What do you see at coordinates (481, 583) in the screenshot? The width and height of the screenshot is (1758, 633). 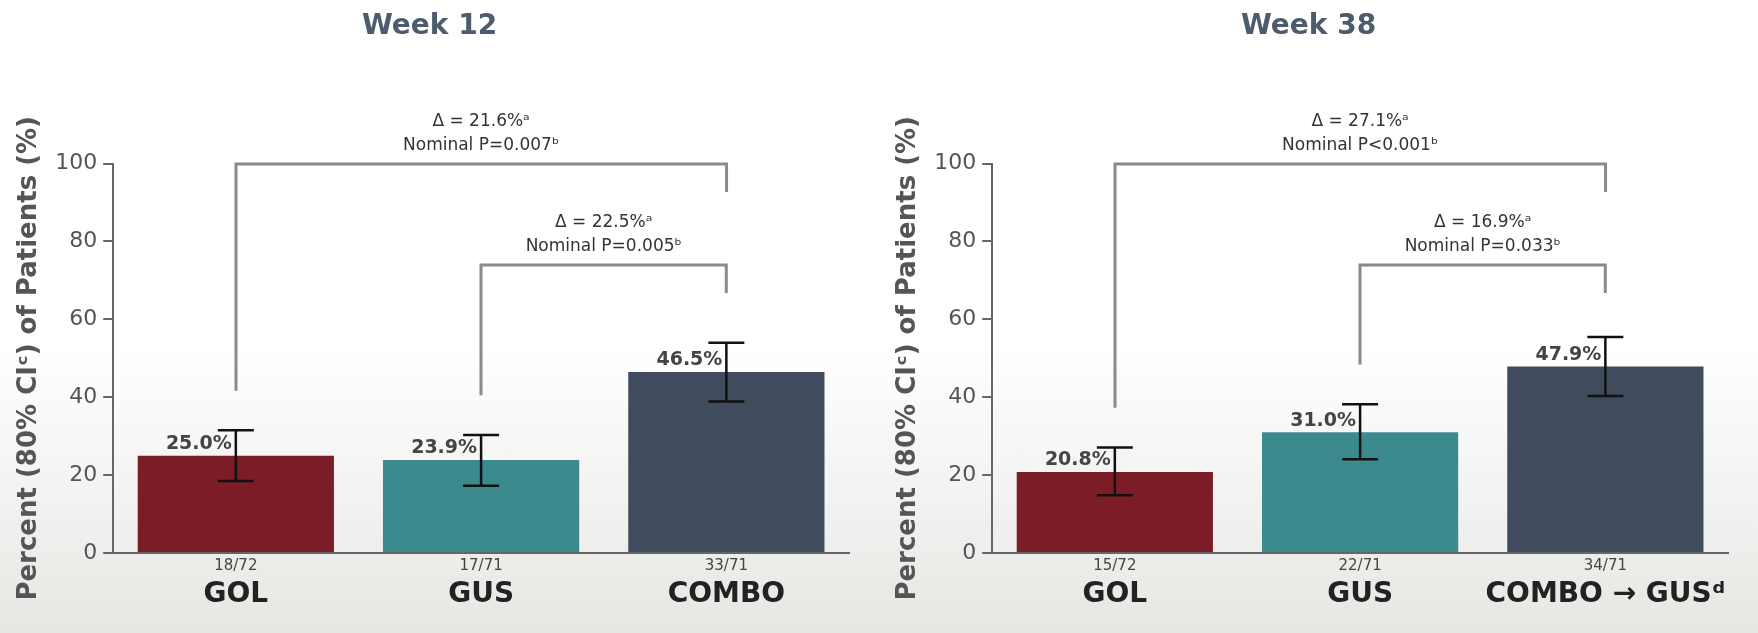 I see `x-tick-label: 17/71 GUS` at bounding box center [481, 583].